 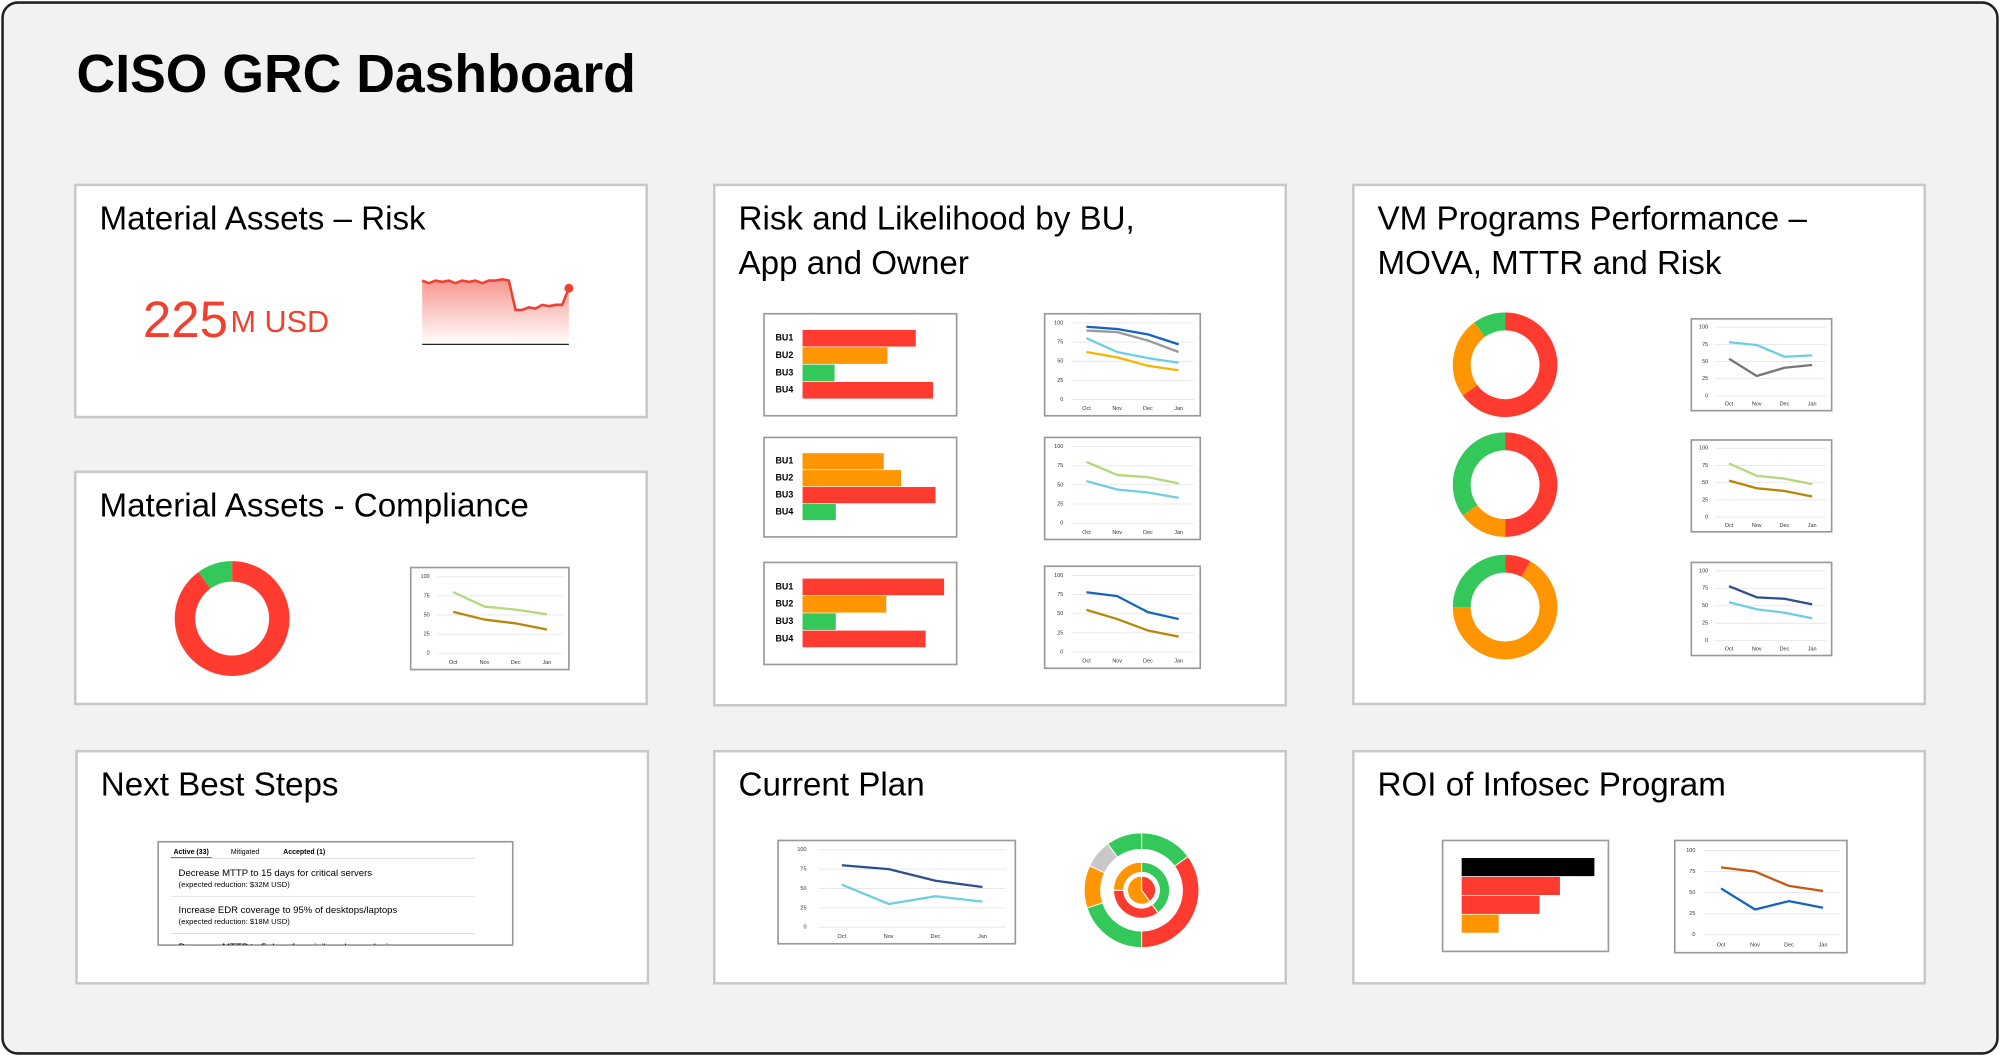 I want to click on panel-title: Current Plan, so click(x=832, y=785).